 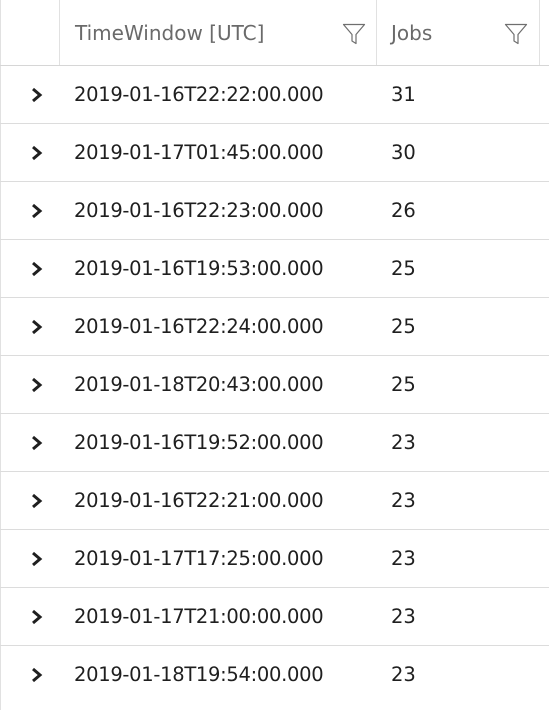 I want to click on timewindow-cell: 2019-01-18T20:43:00.000, so click(x=199, y=384).